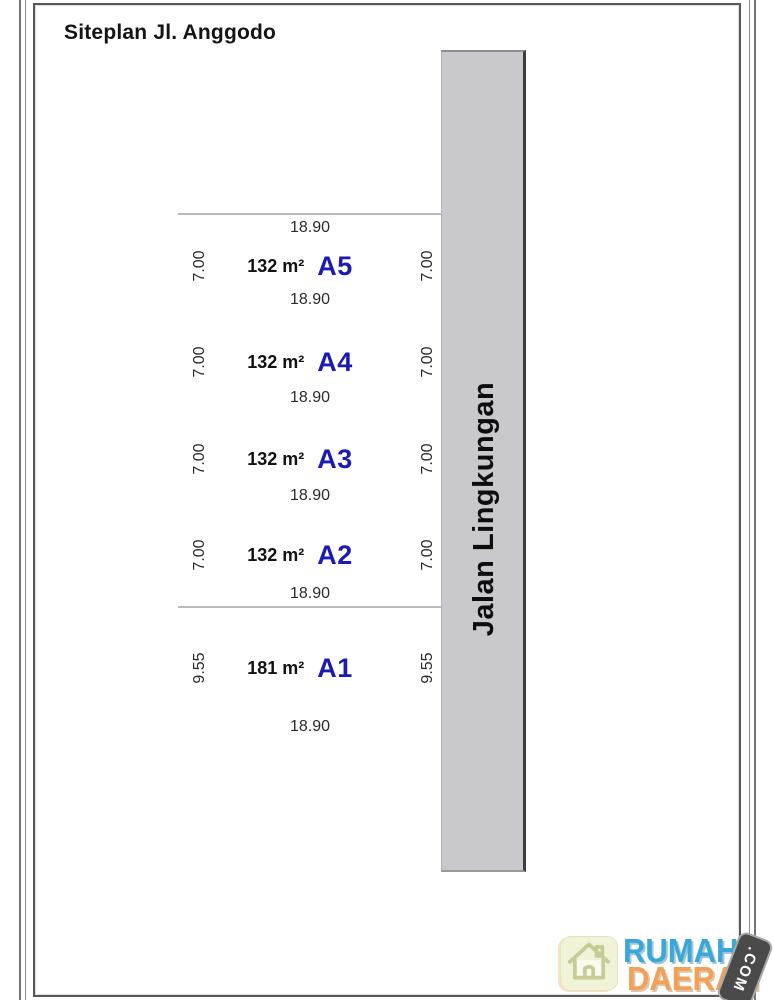 The height and width of the screenshot is (1000, 773). I want to click on lot-row-a1: 181 m² A1, so click(300, 668).